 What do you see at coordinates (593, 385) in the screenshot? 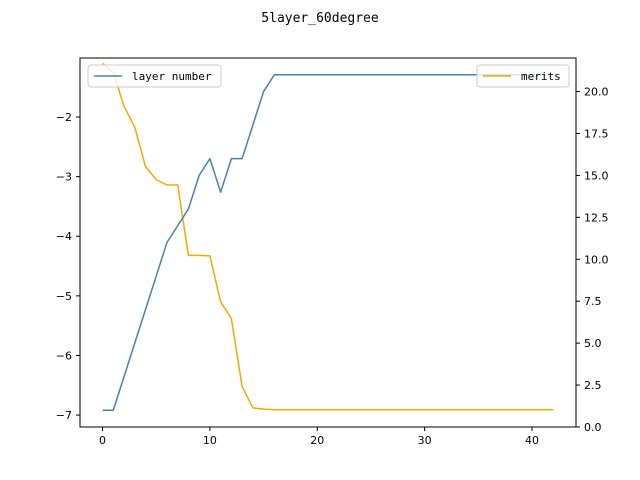
I see `y-right-tick-label: 2.5` at bounding box center [593, 385].